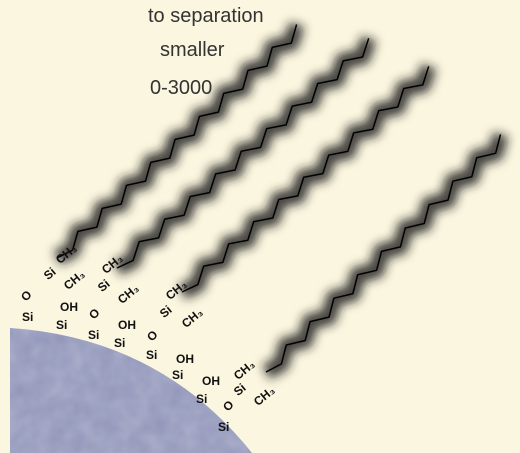 This screenshot has height=453, width=520. What do you see at coordinates (181, 88) in the screenshot?
I see `caption-line: 0-3000` at bounding box center [181, 88].